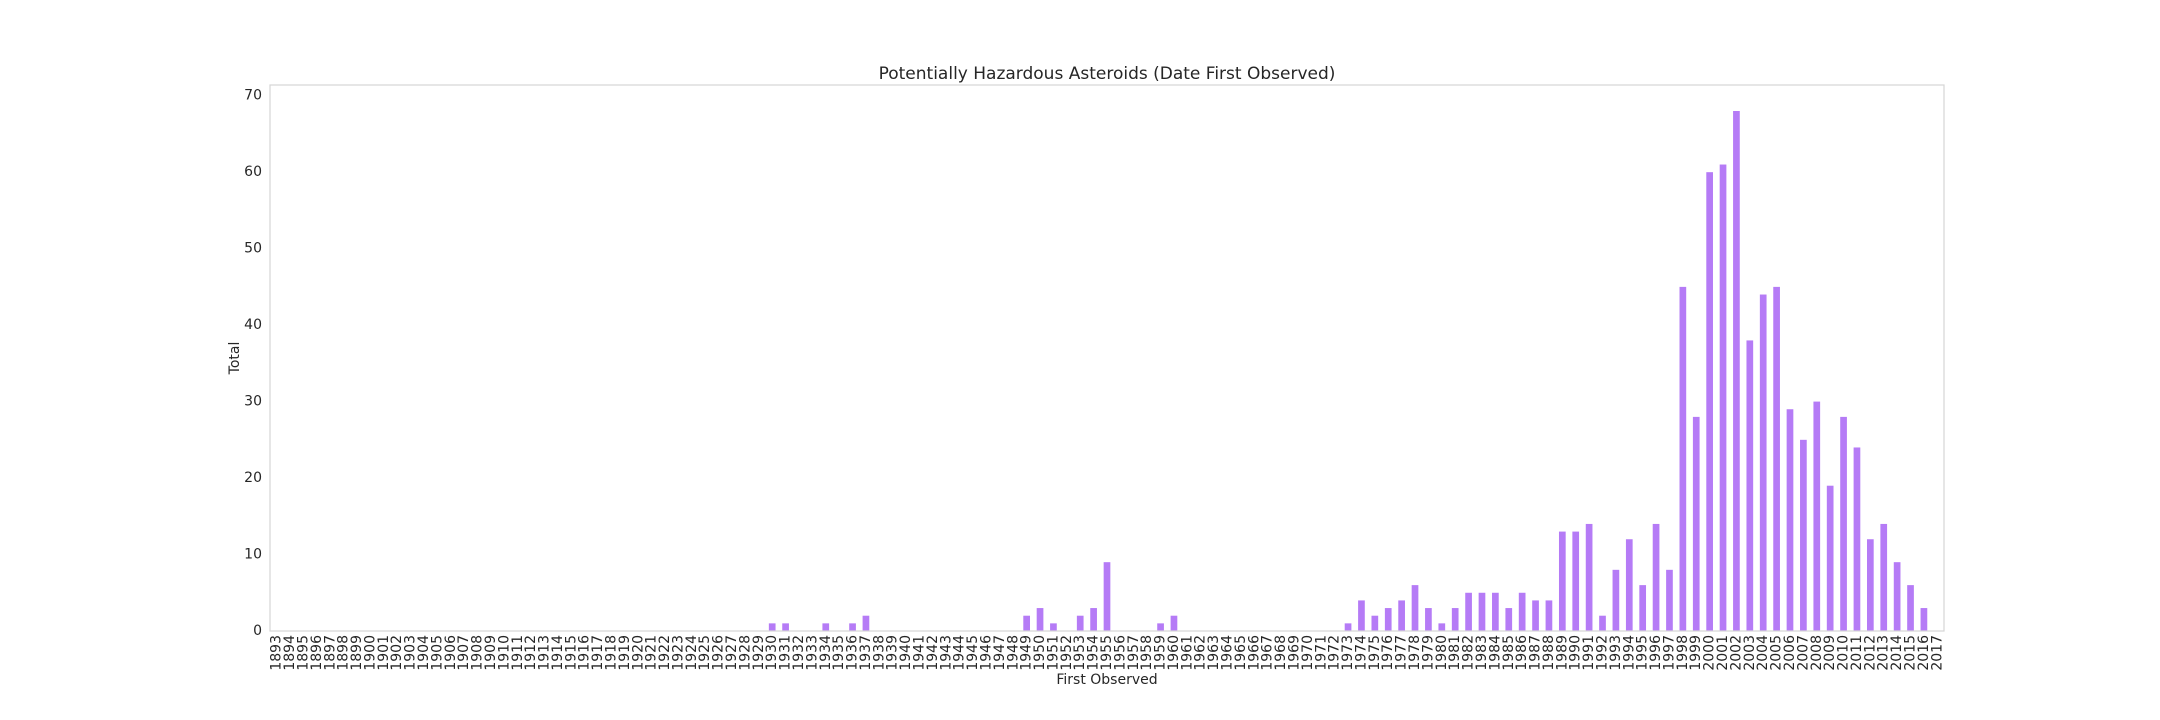  I want to click on y-tick-label: 30, so click(253, 402).